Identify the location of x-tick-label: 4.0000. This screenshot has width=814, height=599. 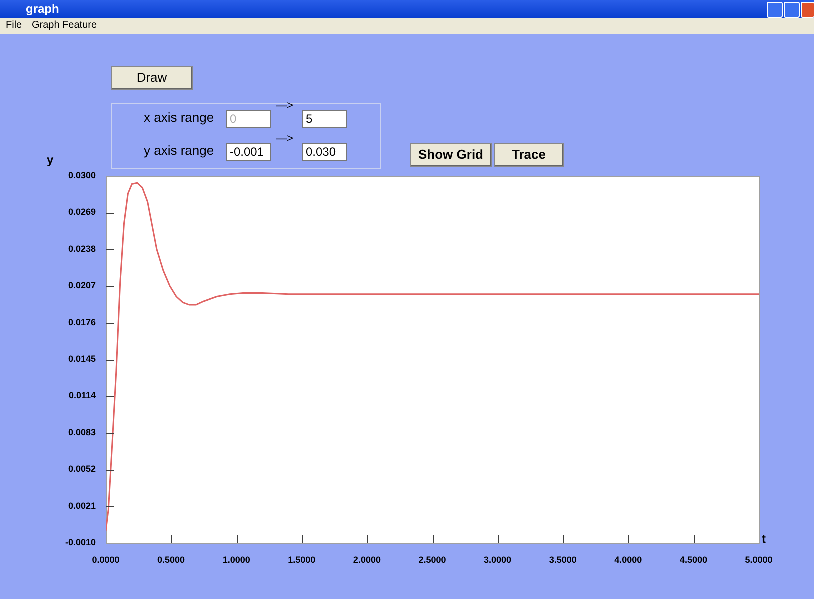
(628, 559).